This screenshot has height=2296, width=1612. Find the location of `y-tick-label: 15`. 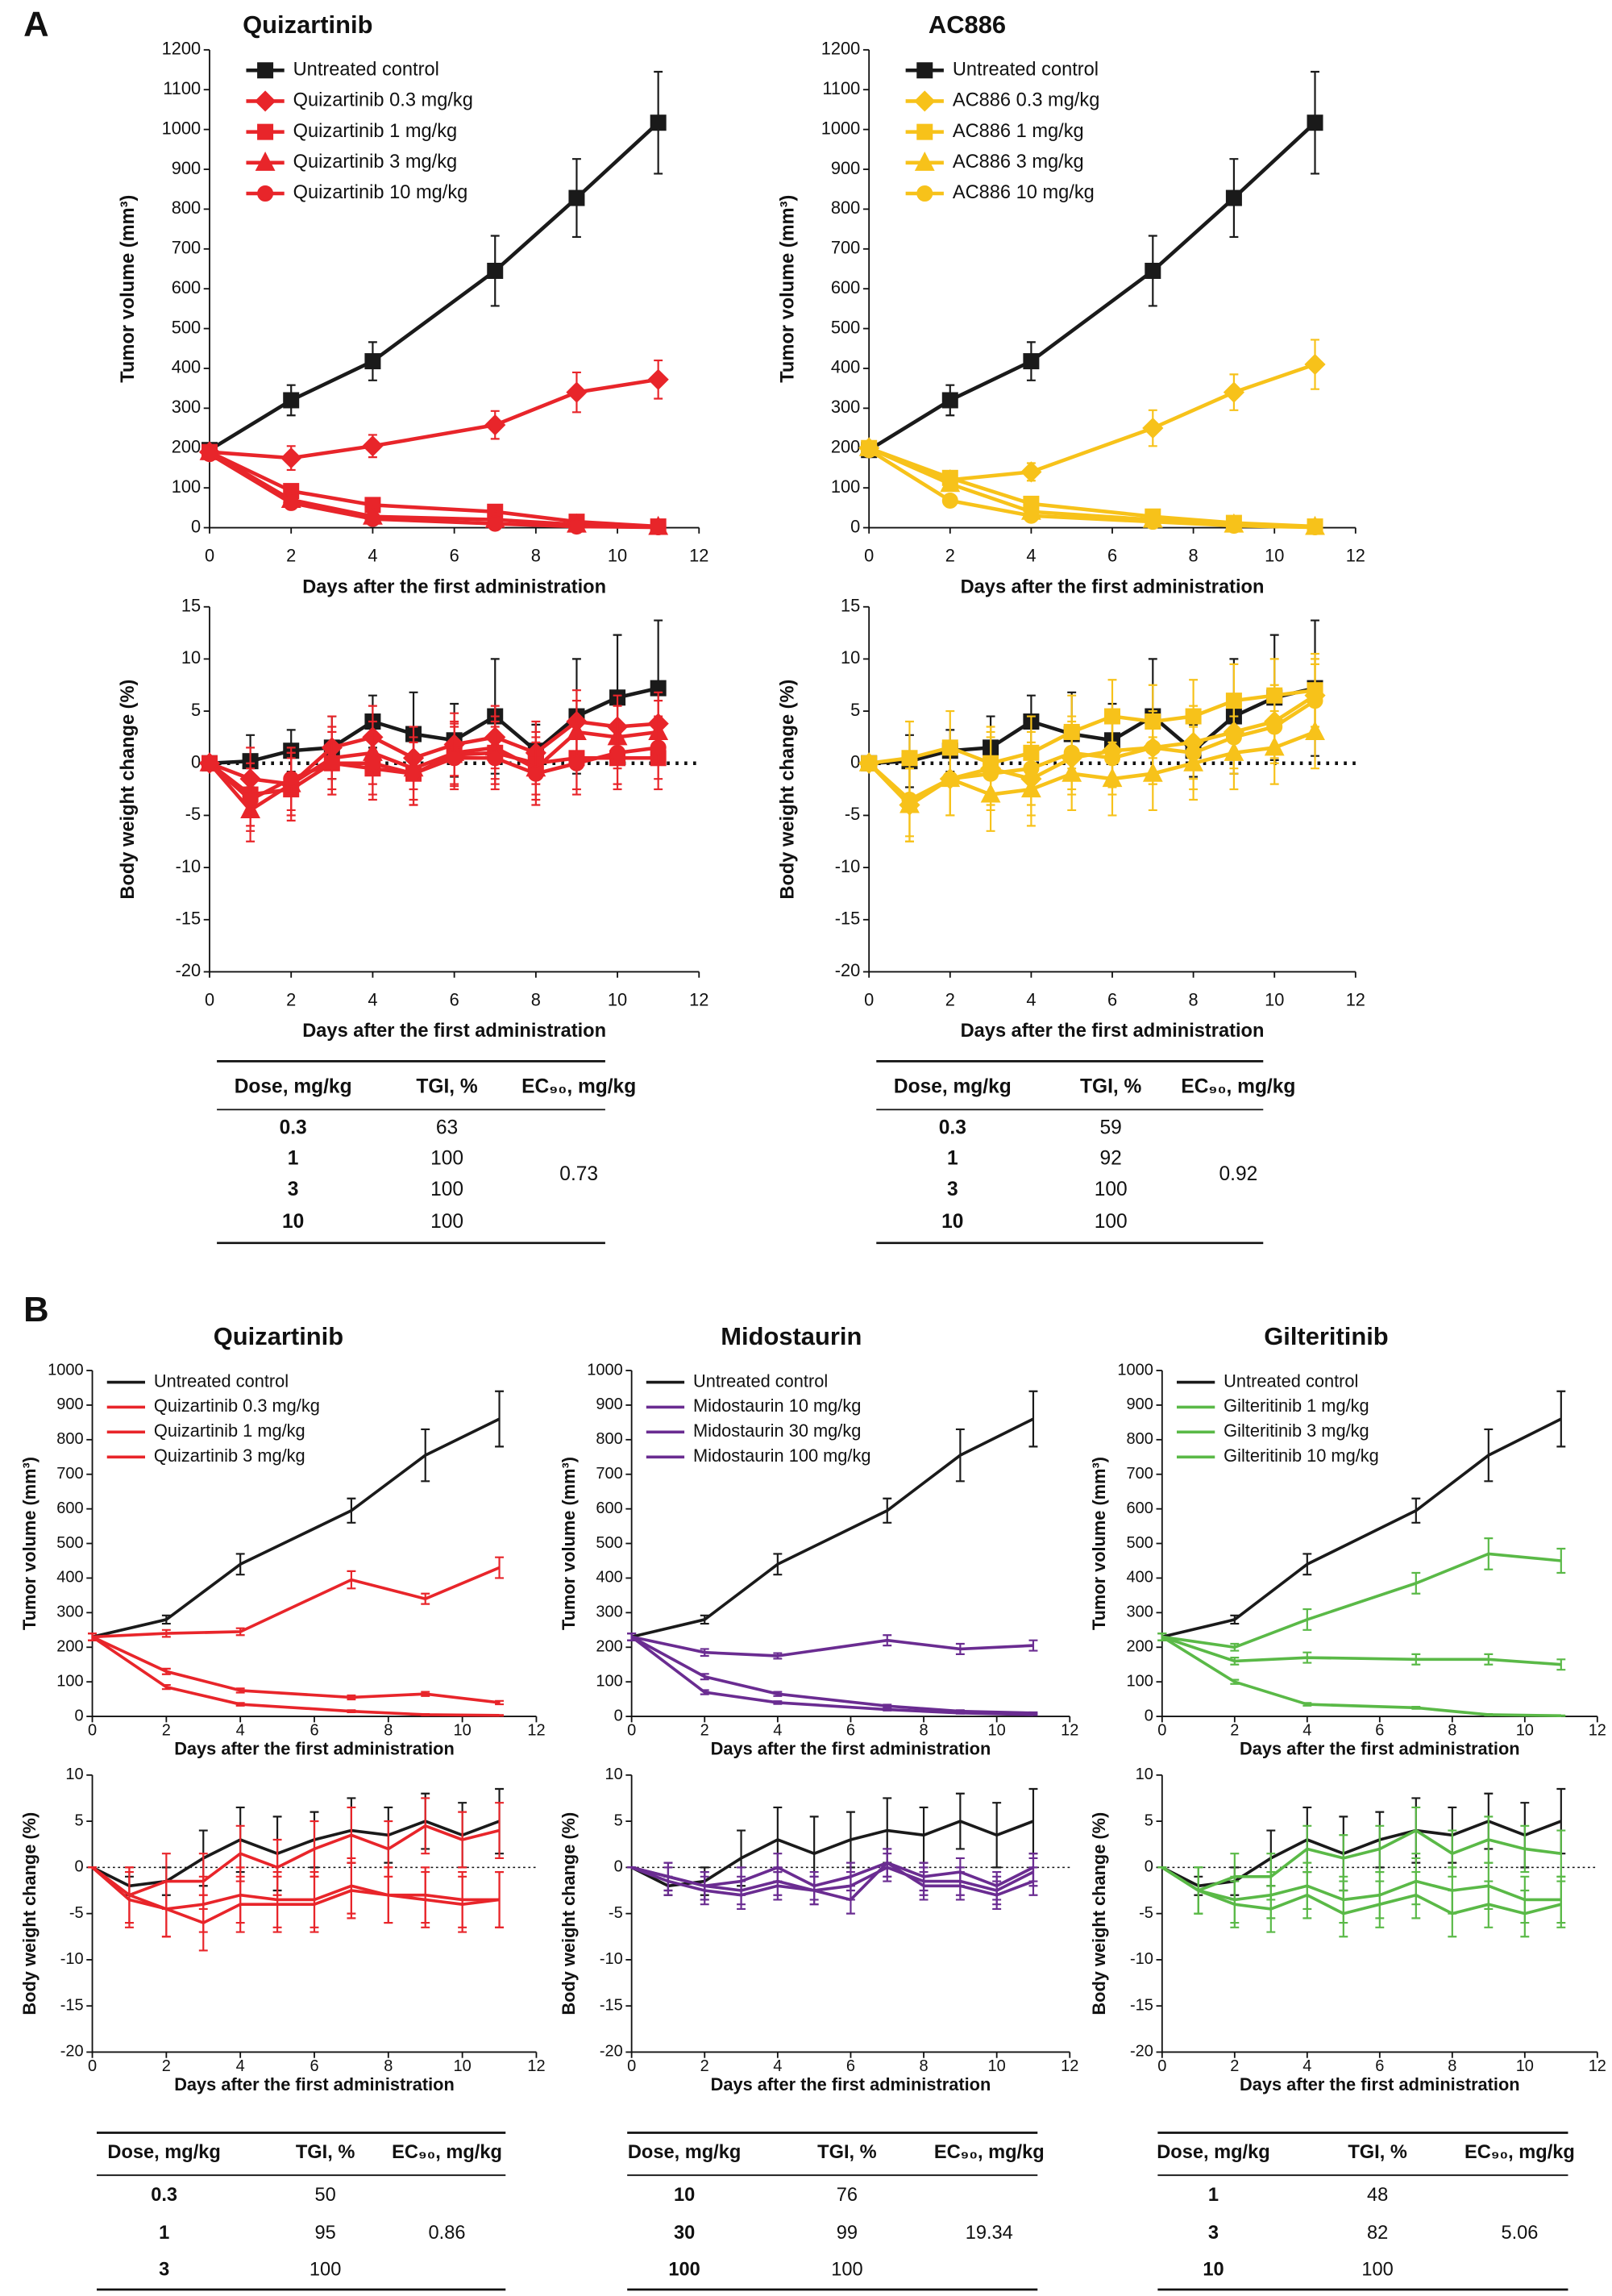

y-tick-label: 15 is located at coordinates (850, 605).